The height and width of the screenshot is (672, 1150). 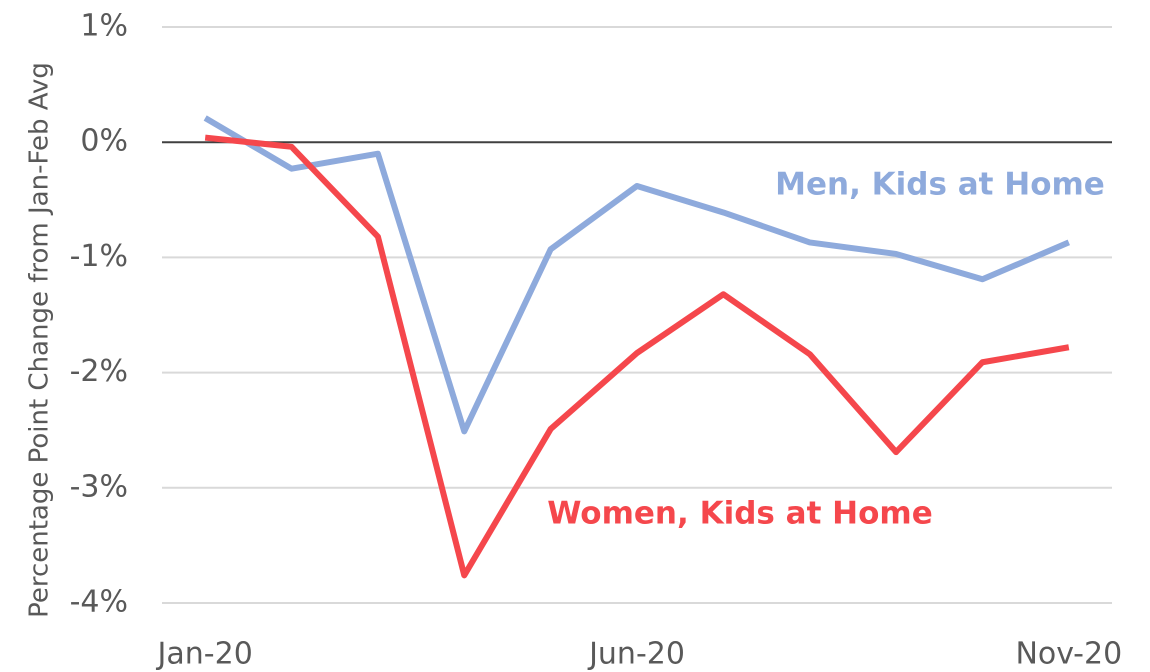 I want to click on y-tick-label: 0%, so click(x=104, y=141).